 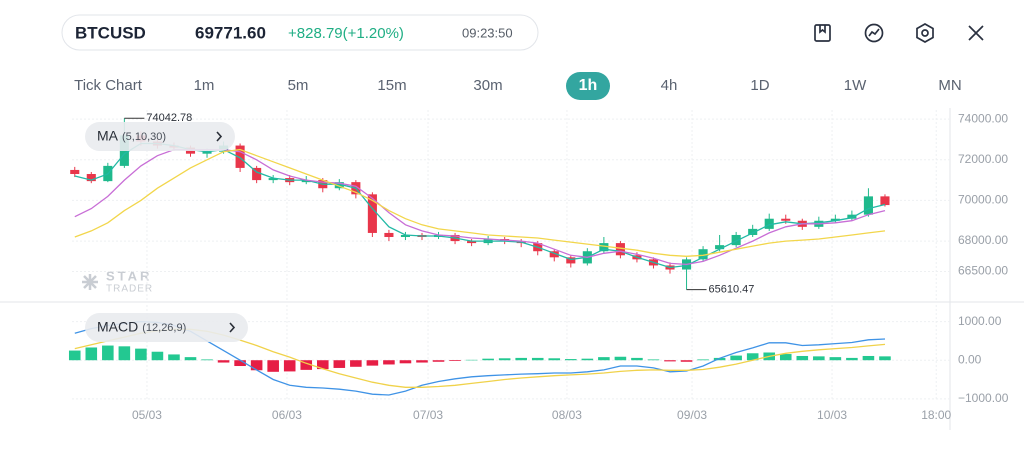 I want to click on active-pill, so click(x=588, y=86).